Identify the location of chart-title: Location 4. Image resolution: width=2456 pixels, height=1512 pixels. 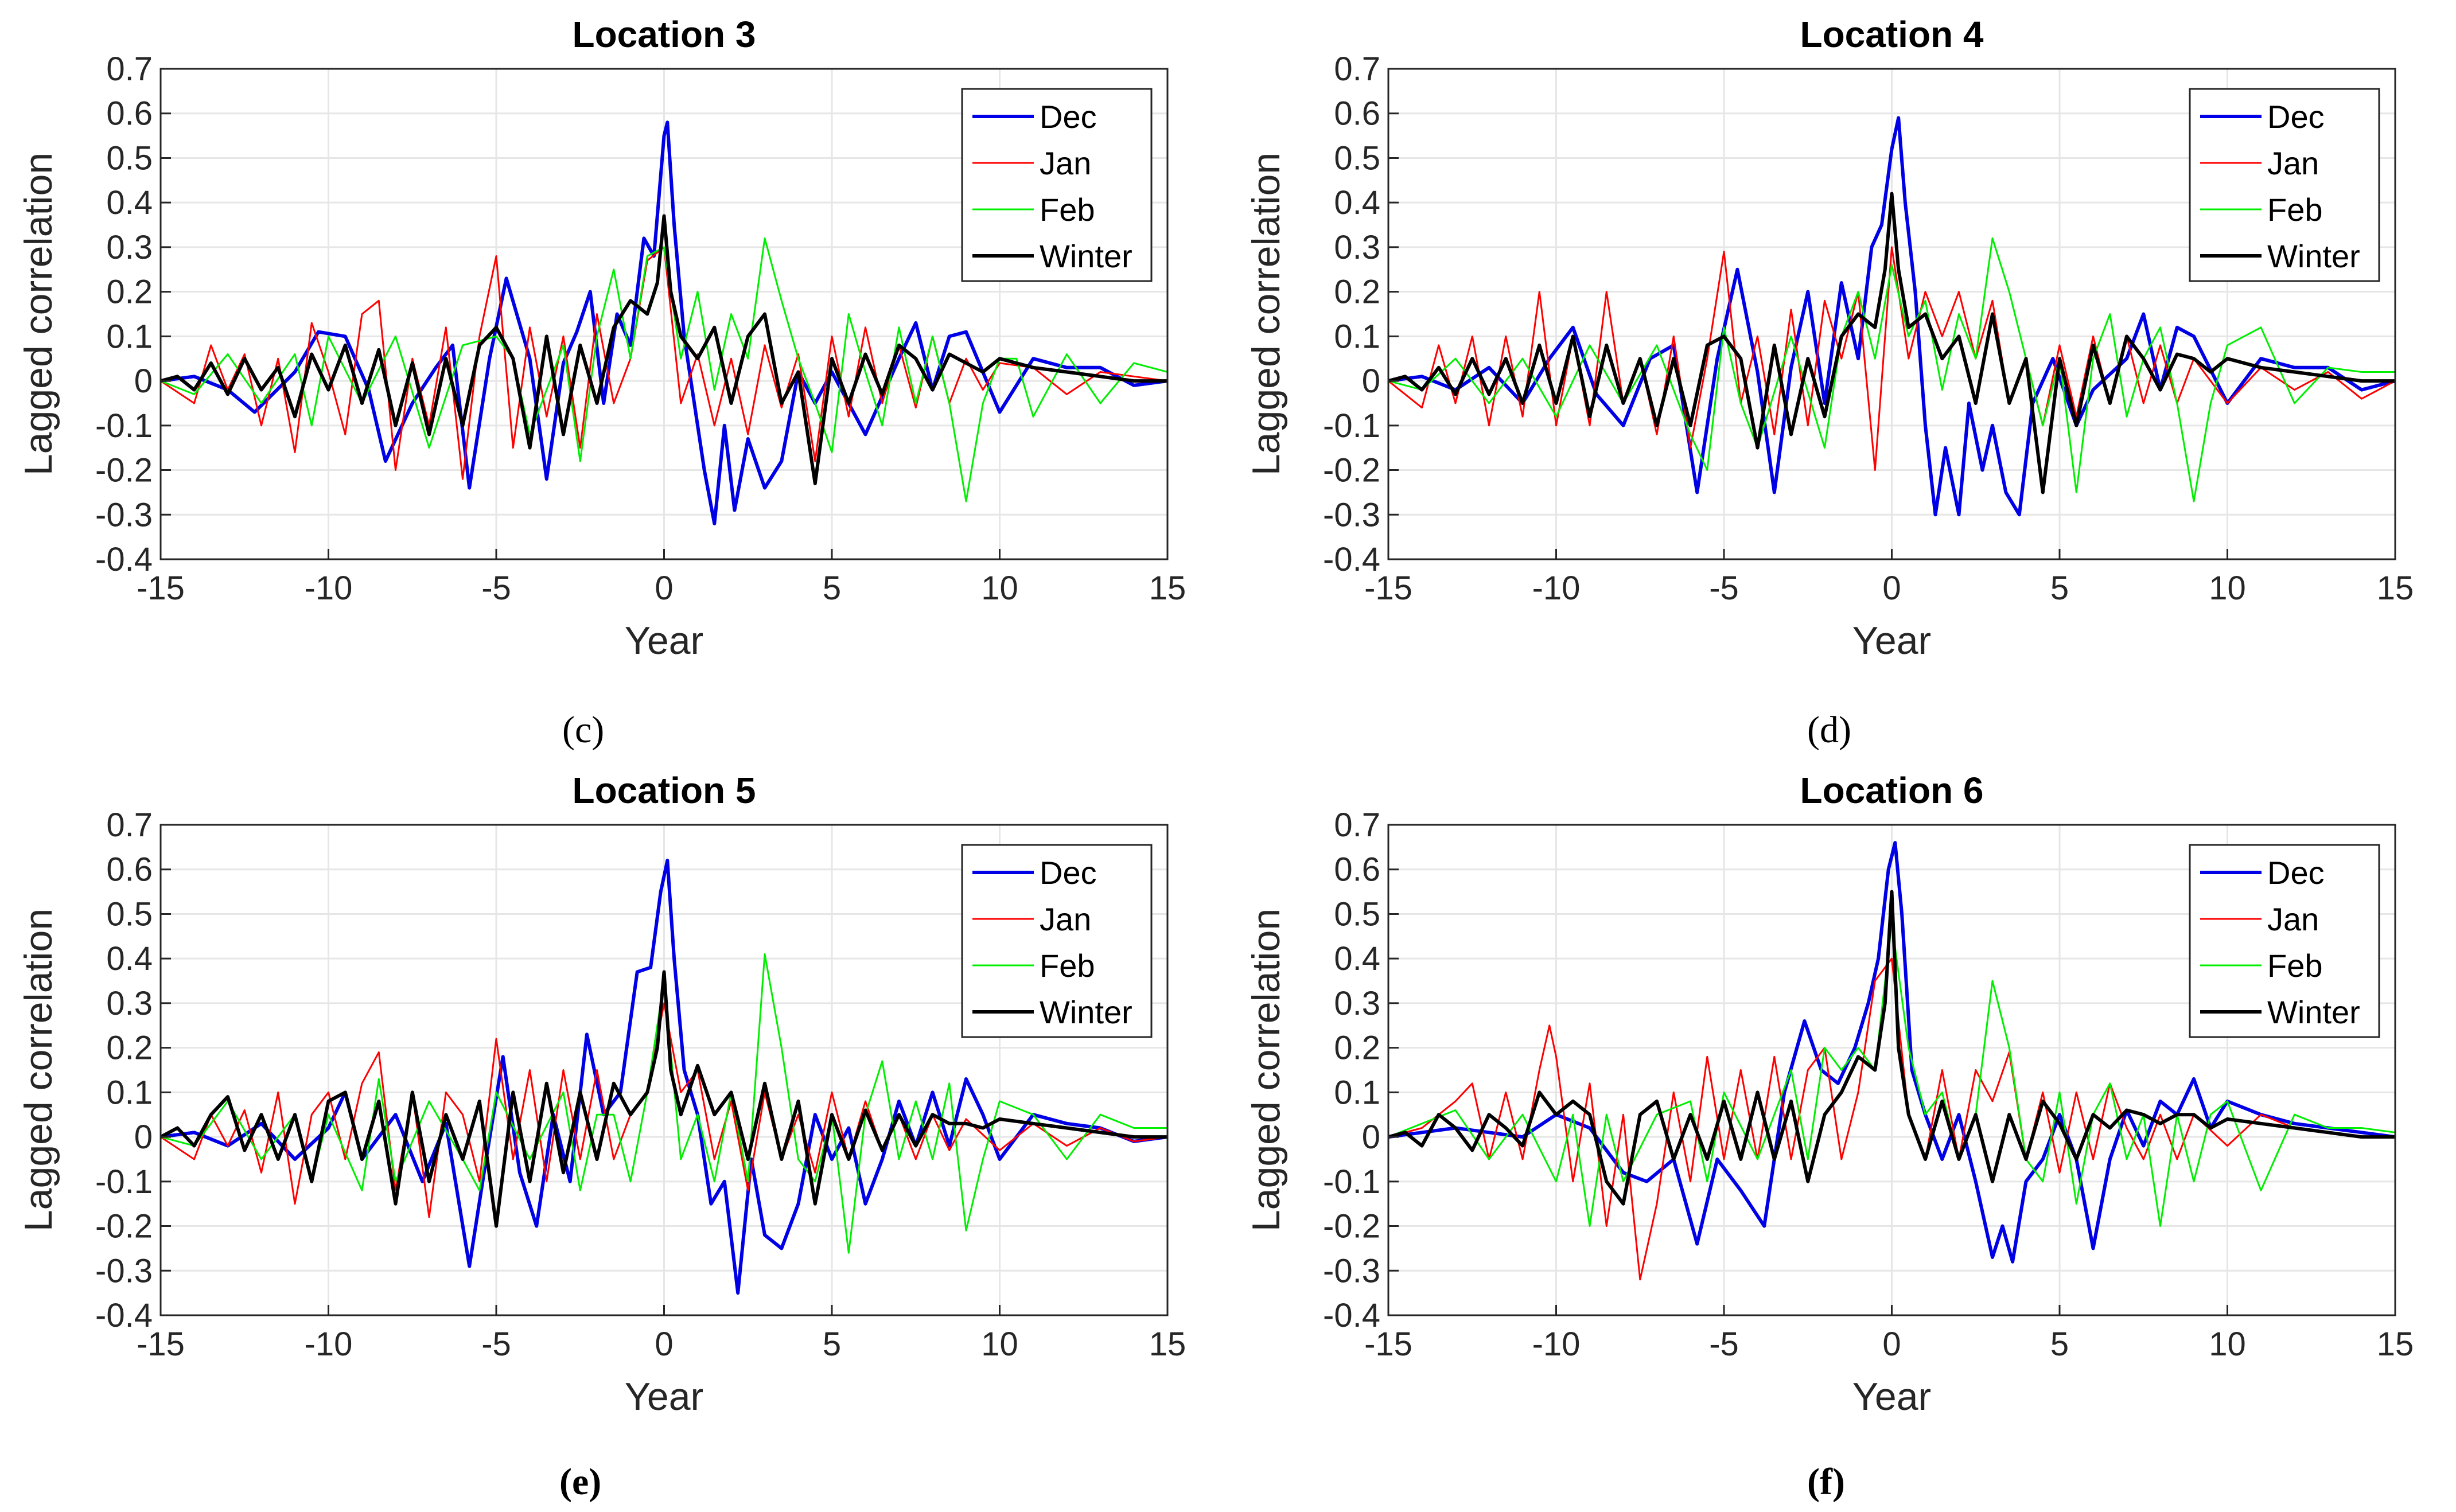
(1891, 34).